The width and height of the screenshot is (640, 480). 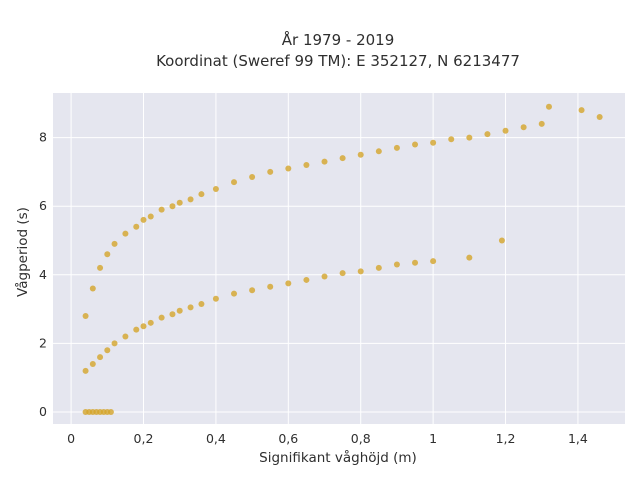 What do you see at coordinates (433, 438) in the screenshot?
I see `x-tick-label: 1` at bounding box center [433, 438].